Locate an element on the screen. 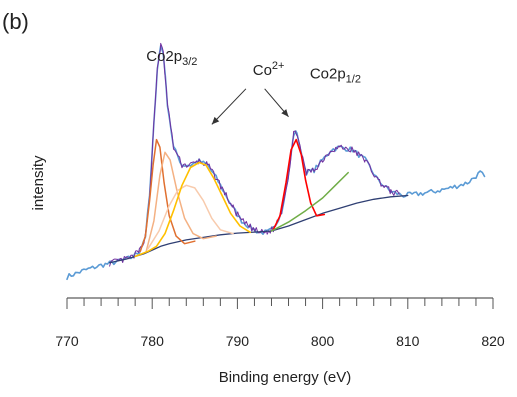 Image resolution: width=517 pixels, height=397 pixels. x-axis-title: Binding energy (eV) is located at coordinates (285, 377).